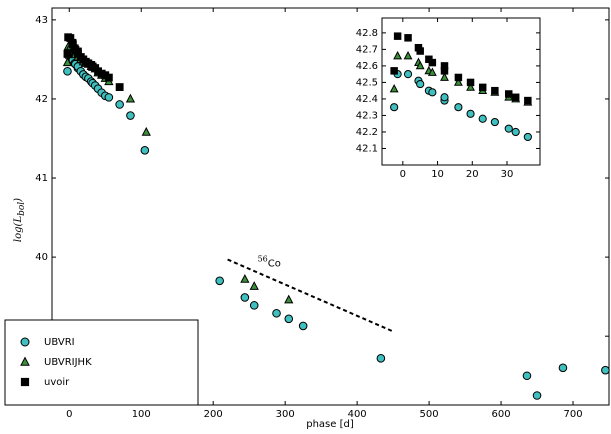  I want to click on annotation: 56Co, so click(269, 261).